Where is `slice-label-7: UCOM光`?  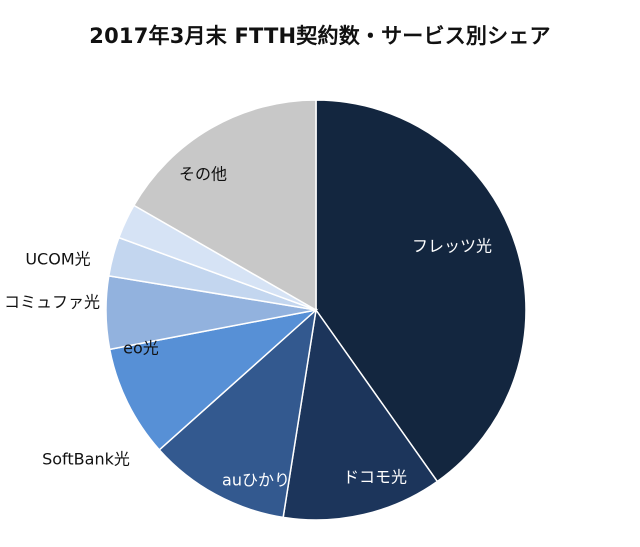 slice-label-7: UCOM光 is located at coordinates (57, 259).